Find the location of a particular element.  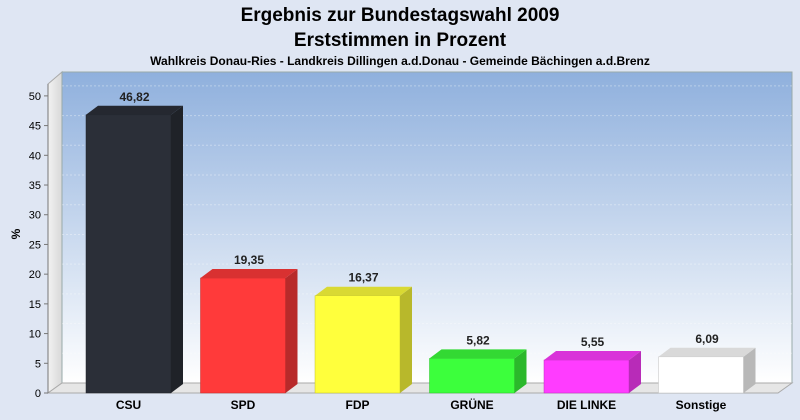

bar-fdp: 16,37 is located at coordinates (363, 332).